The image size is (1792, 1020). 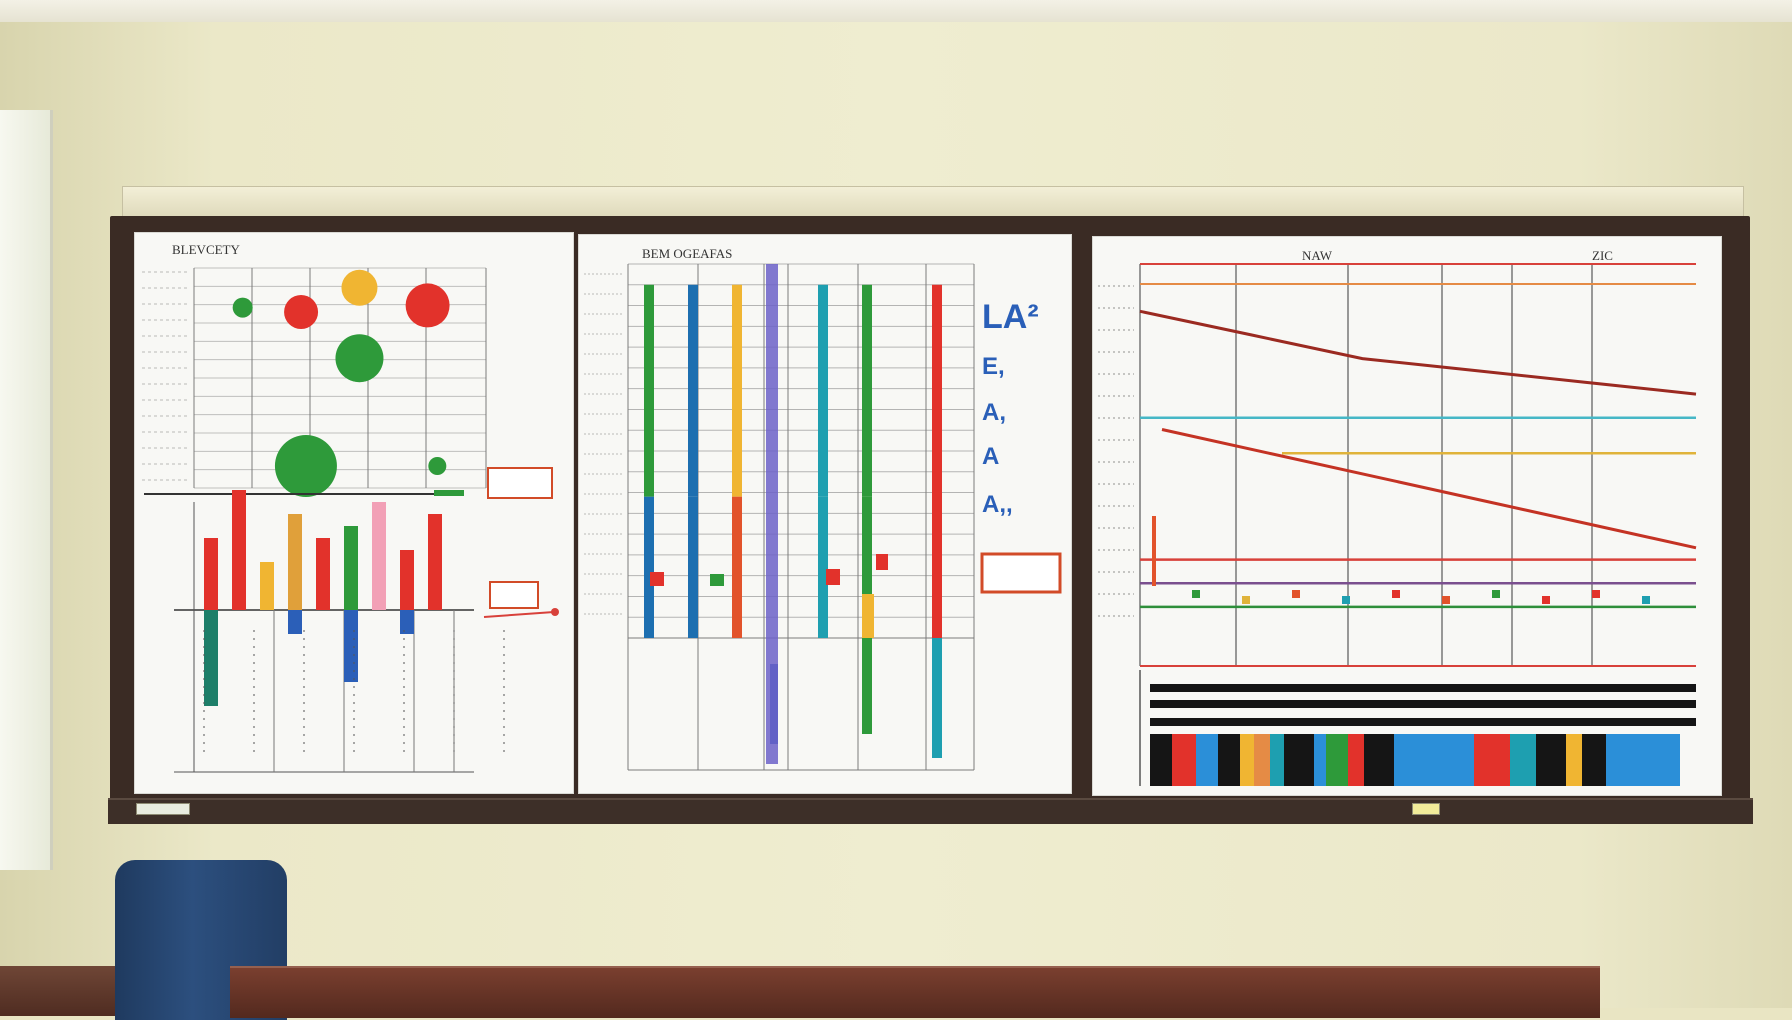 I want to click on middle-sticky-note, so click(x=1021, y=573).